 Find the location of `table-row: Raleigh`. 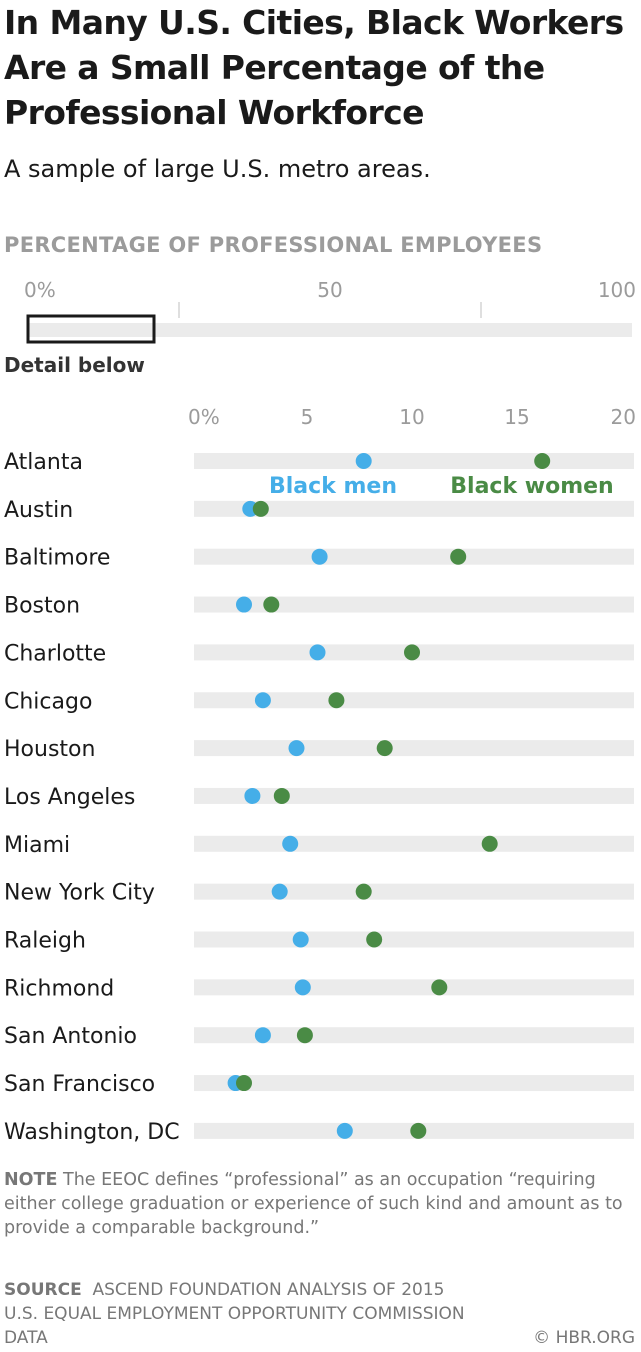

table-row: Raleigh is located at coordinates (319, 941).